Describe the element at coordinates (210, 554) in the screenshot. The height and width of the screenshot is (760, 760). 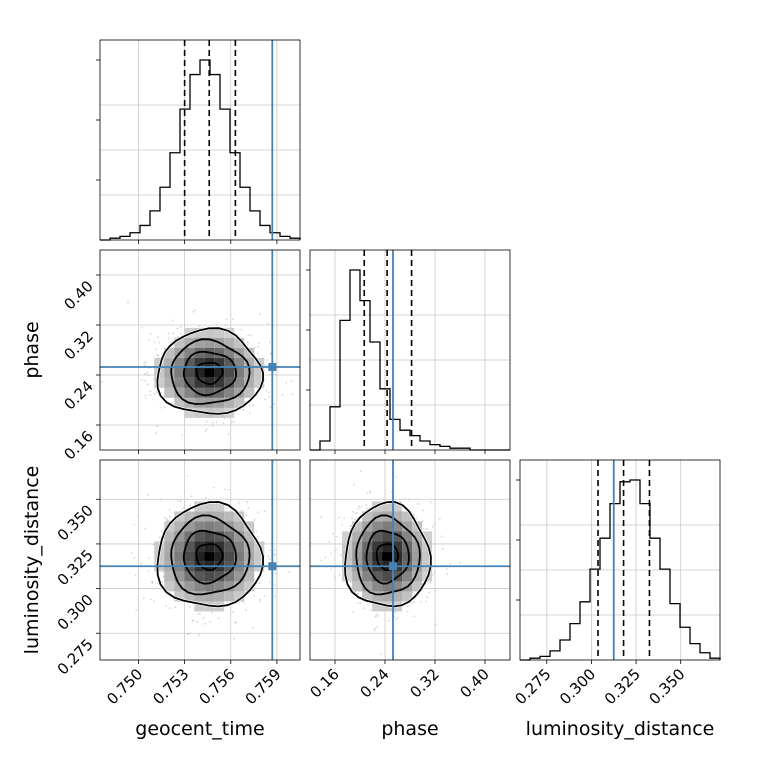
I see `contour-line` at that location.